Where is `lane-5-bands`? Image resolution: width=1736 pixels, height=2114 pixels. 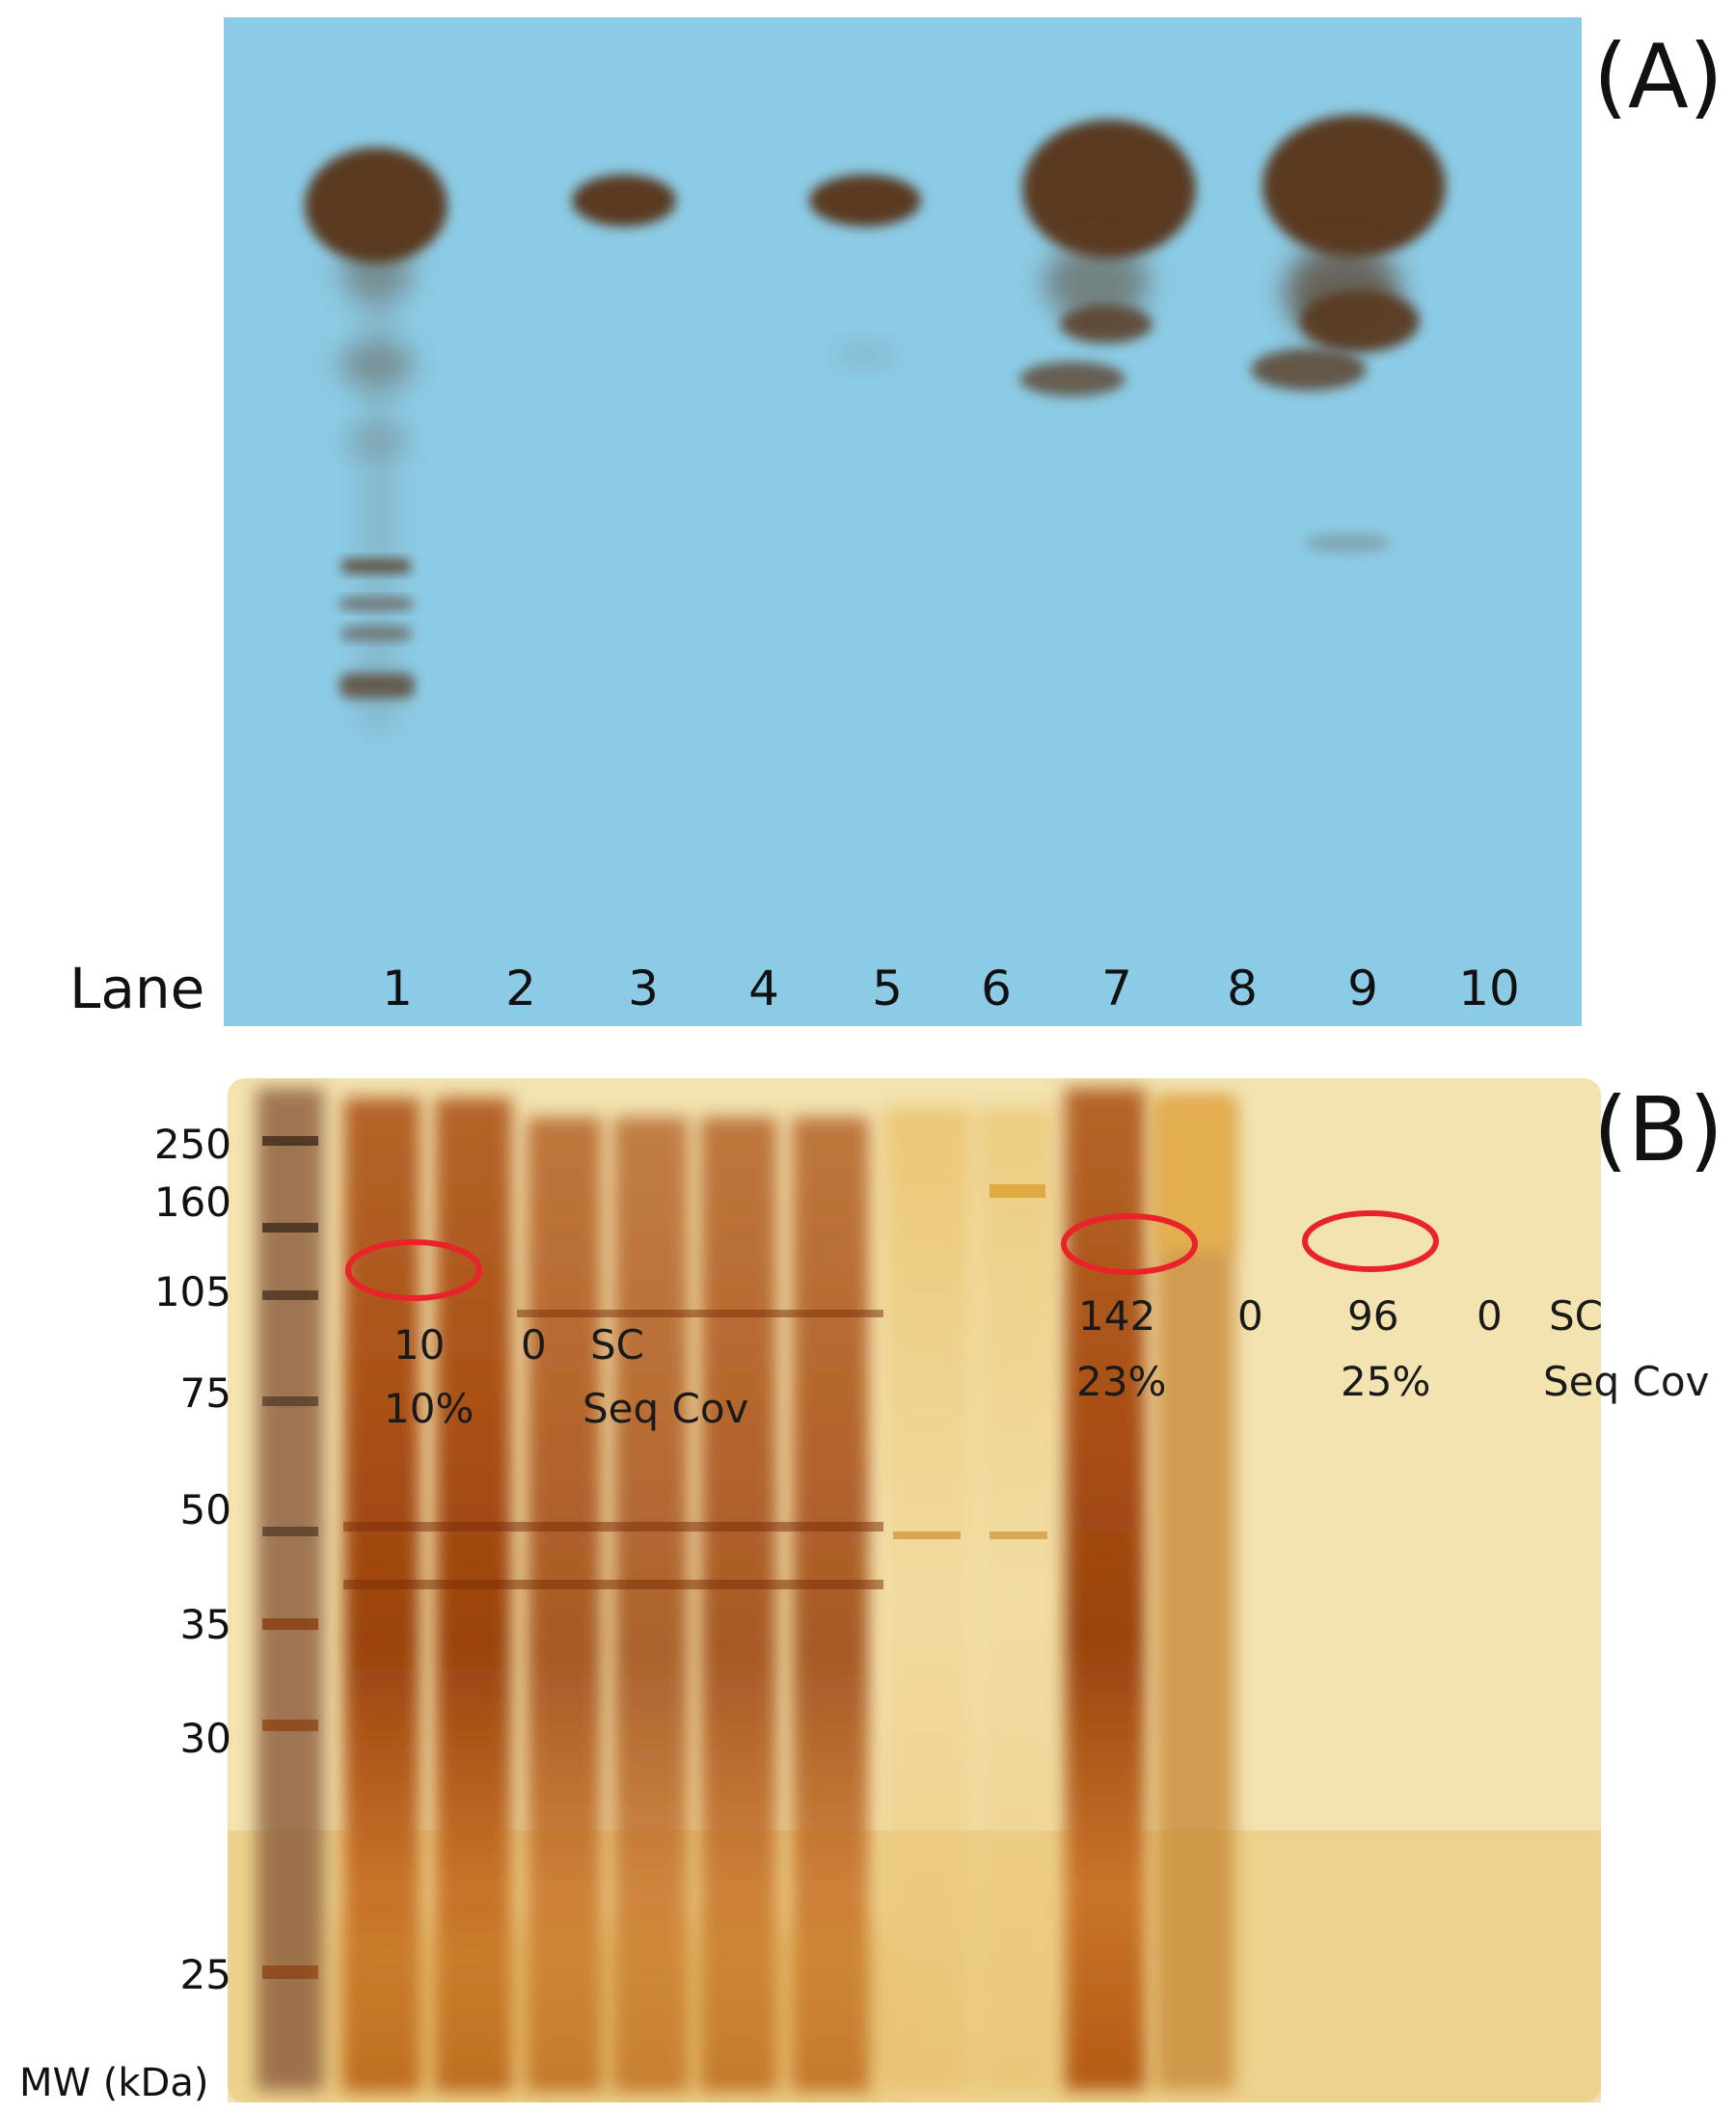
lane-5-bands is located at coordinates (865, 271).